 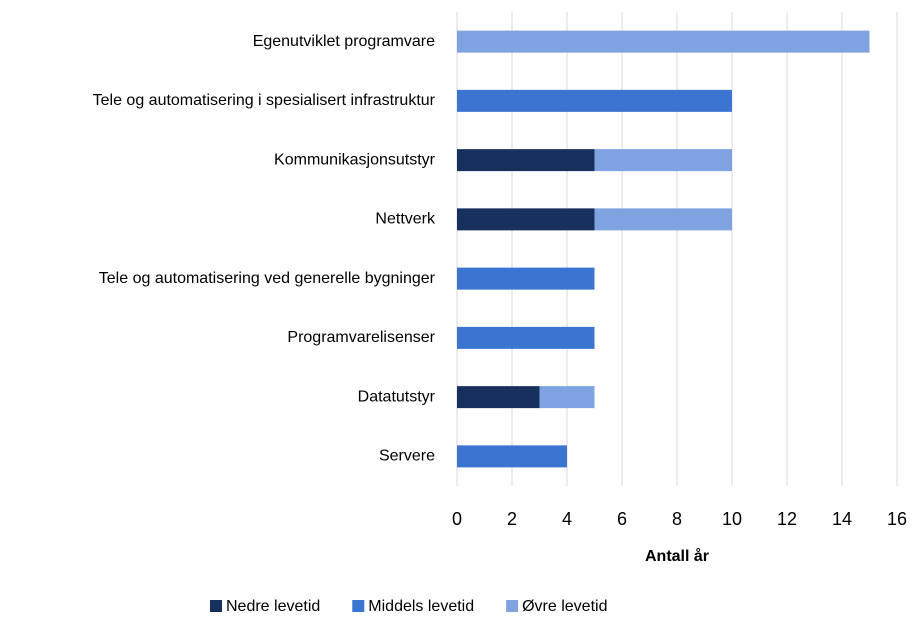 What do you see at coordinates (273, 606) in the screenshot?
I see `legend-label: Nedre levetid` at bounding box center [273, 606].